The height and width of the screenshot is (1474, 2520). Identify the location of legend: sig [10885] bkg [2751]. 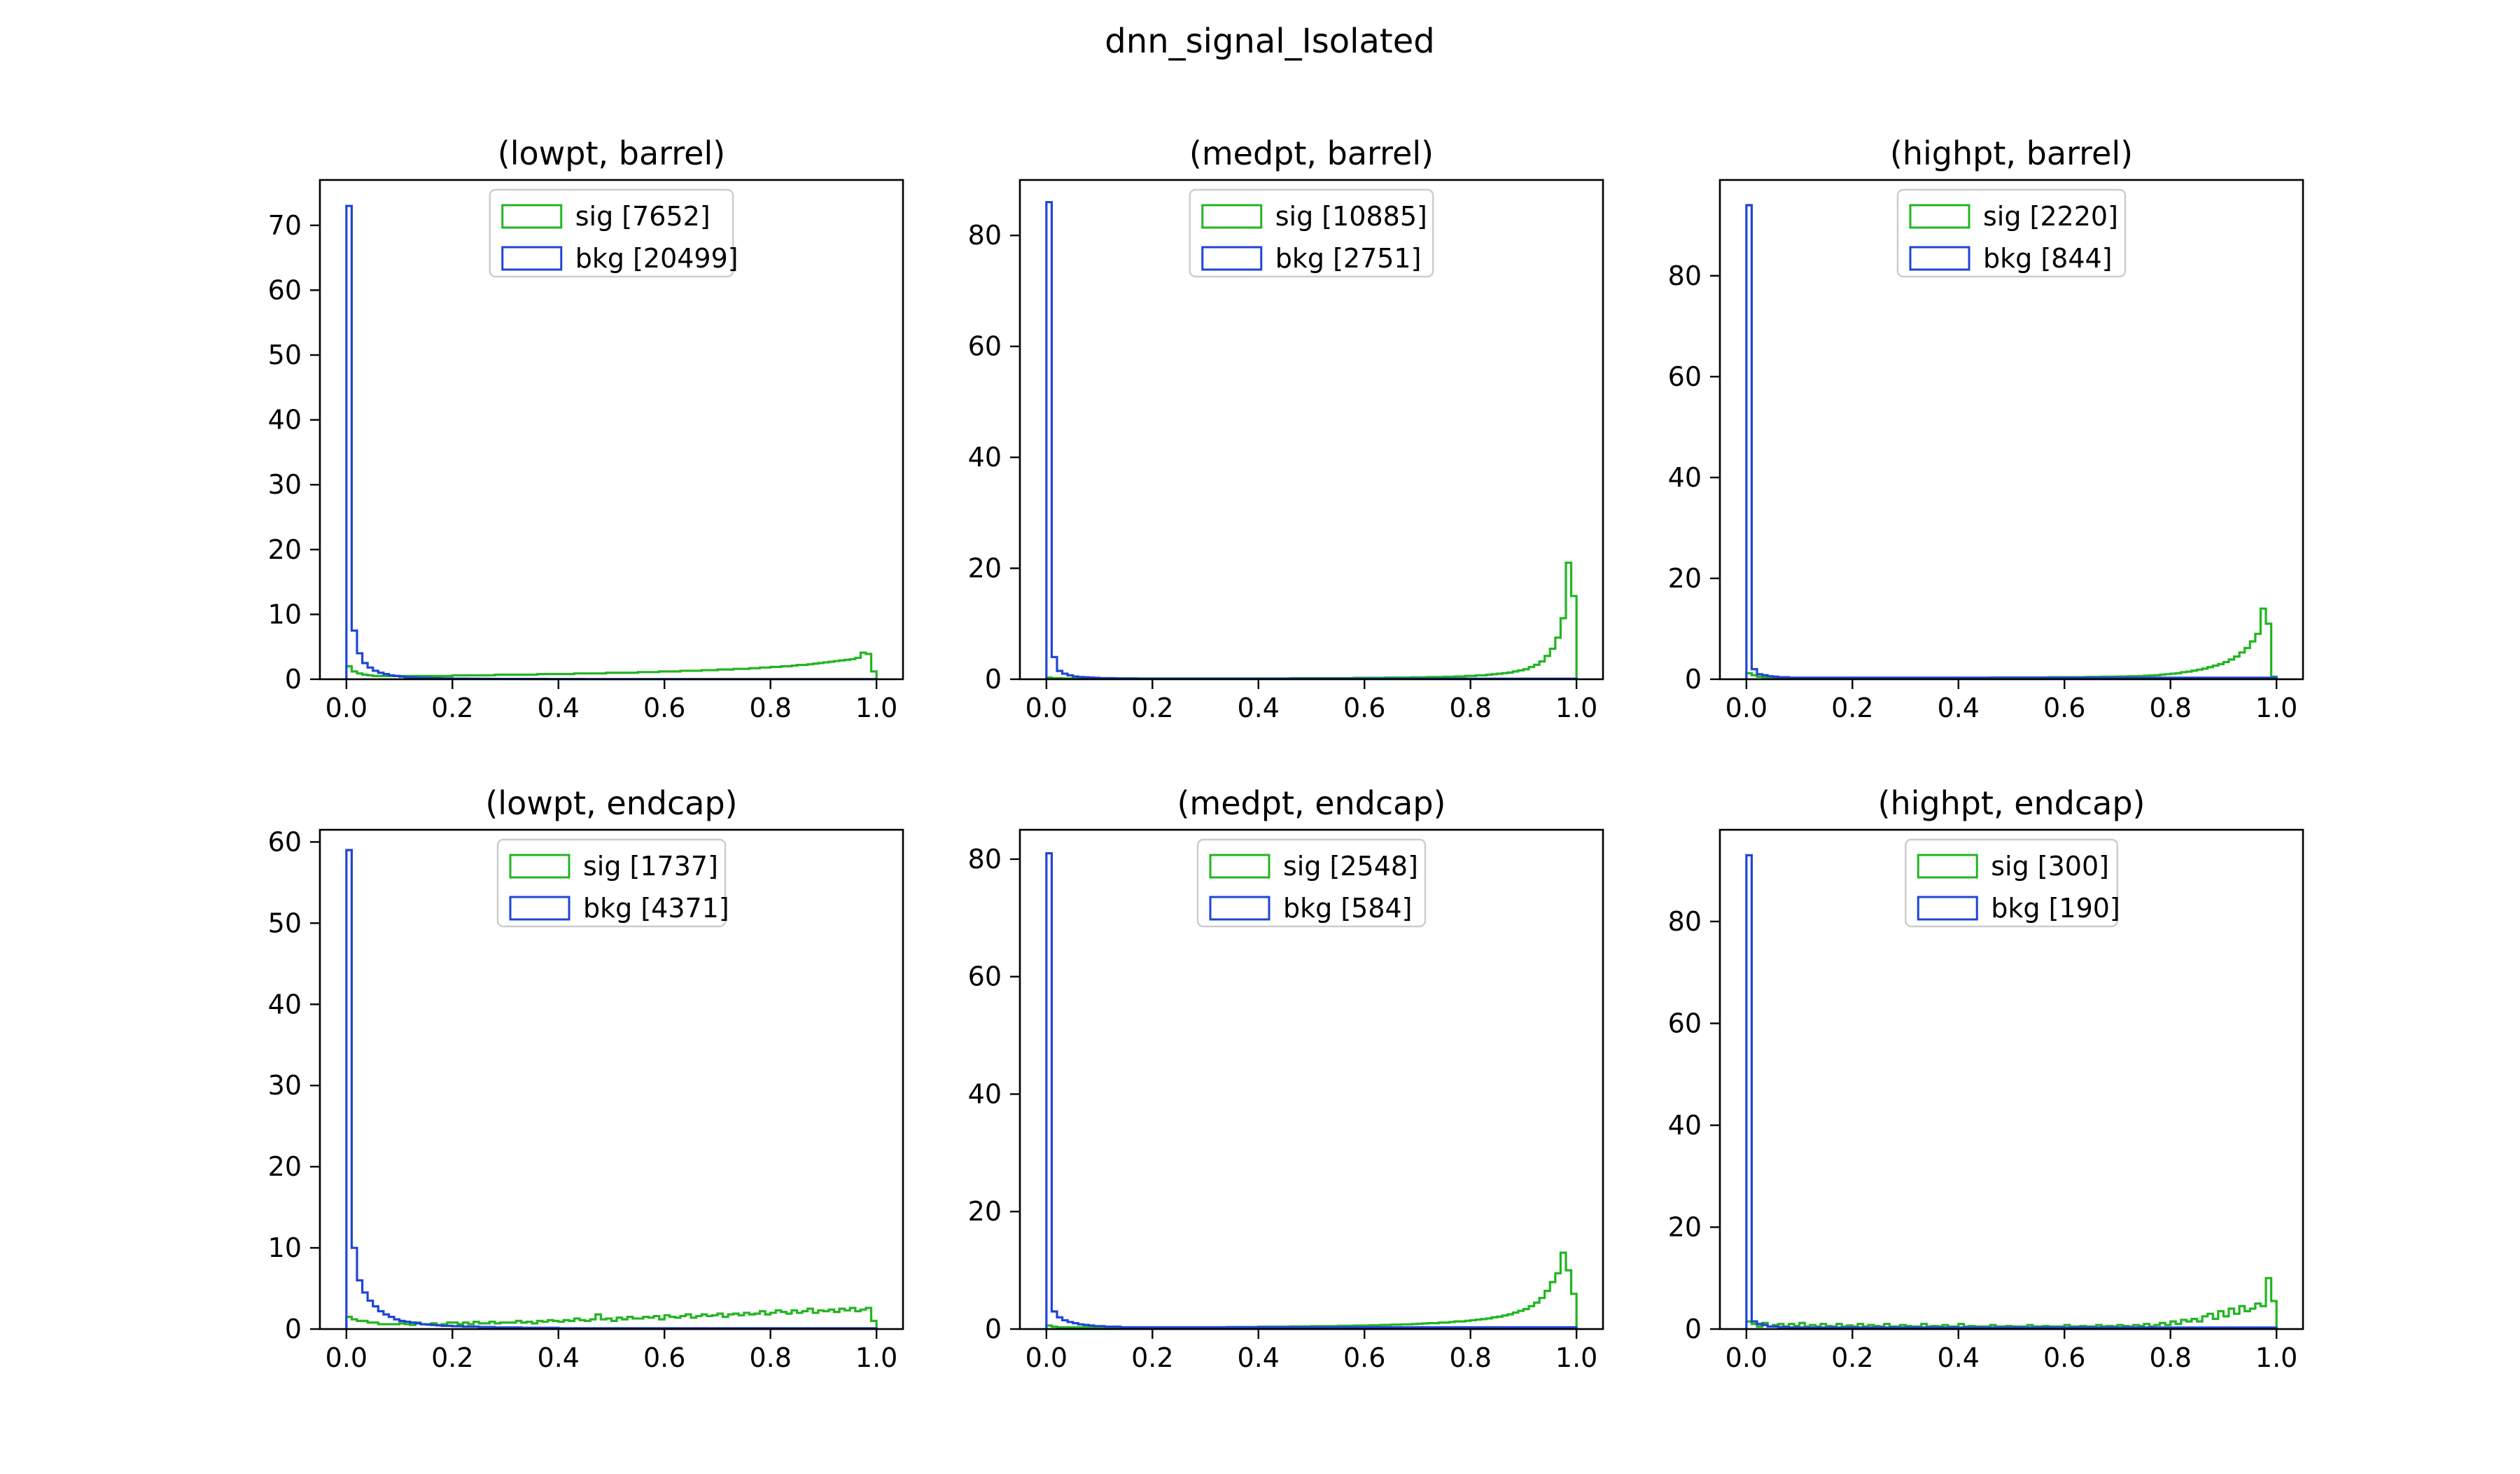
(1311, 233).